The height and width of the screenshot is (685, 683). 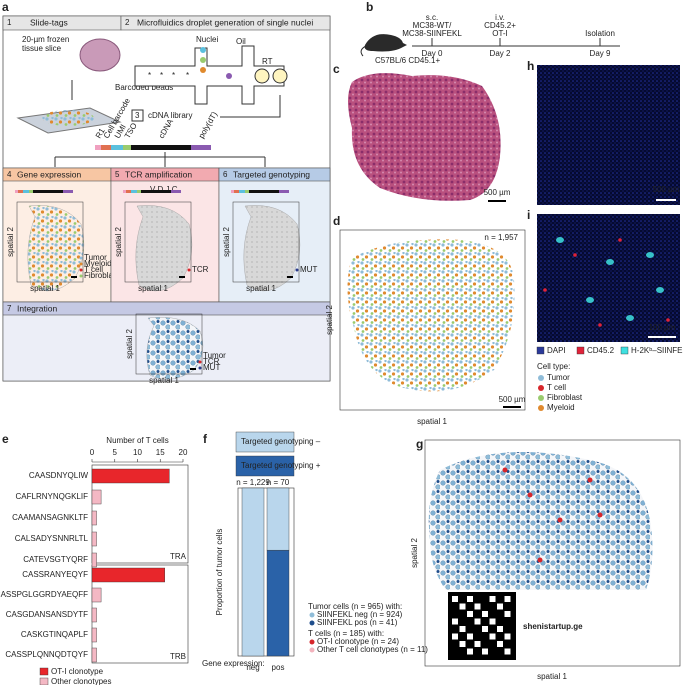 I want to click on y-tick-label: CALSADYSNNRLTL, so click(x=52, y=538).